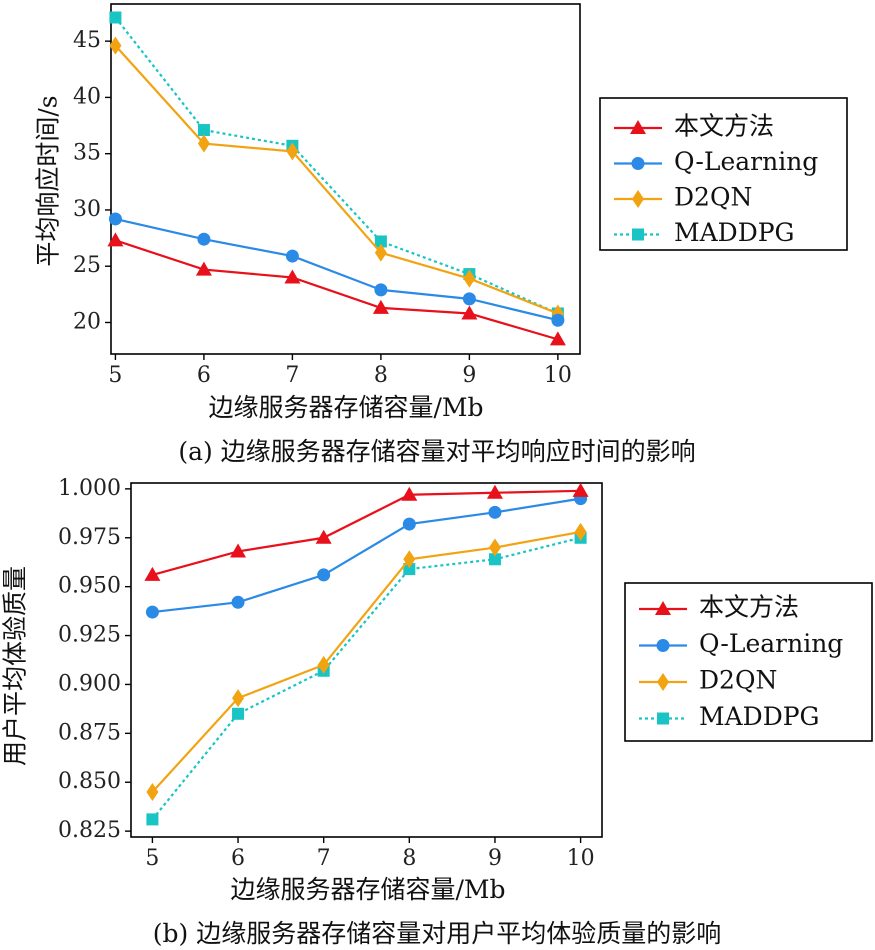 Image resolution: width=875 pixels, height=950 pixels. Describe the element at coordinates (370, 854) in the screenshot. I see `chart-b-x-ticks: 5 6 7 8 9 10` at that location.